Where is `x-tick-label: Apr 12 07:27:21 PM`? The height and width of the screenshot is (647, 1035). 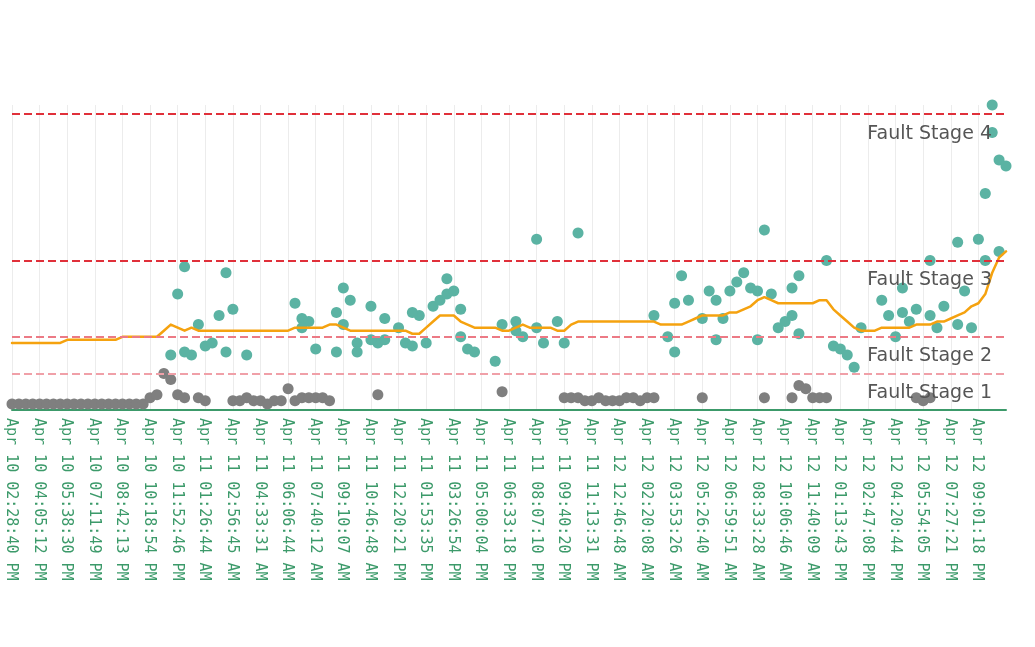 x-tick-label: Apr 12 07:27:21 PM is located at coordinates (950, 499).